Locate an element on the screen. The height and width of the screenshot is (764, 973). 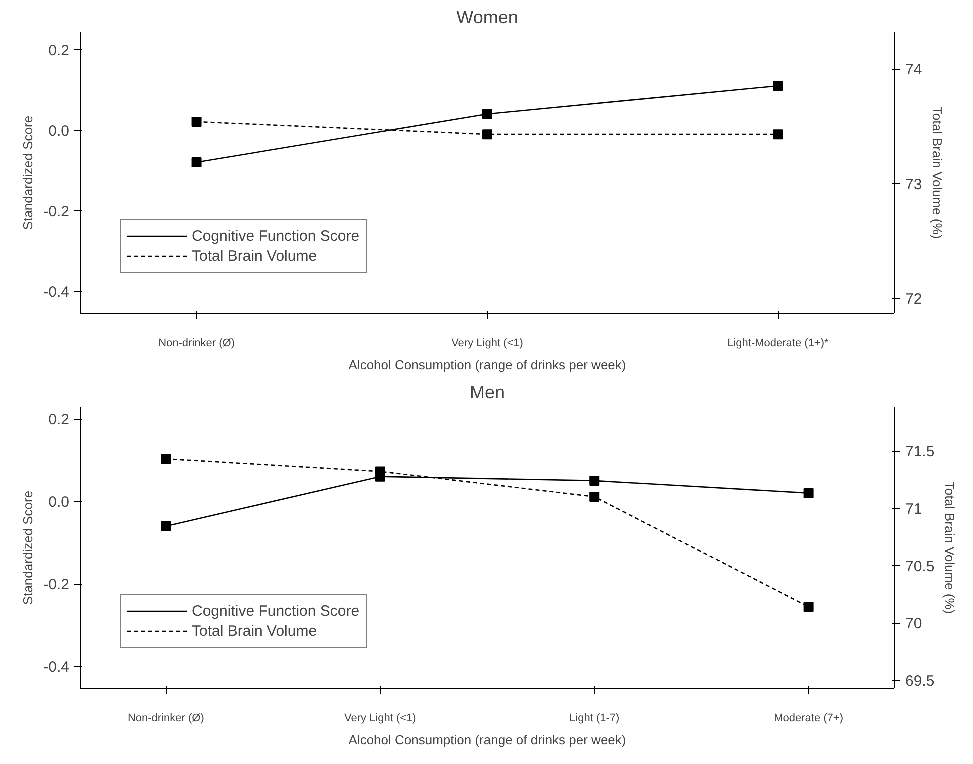
y2-tick-label: 70.5 is located at coordinates (920, 567).